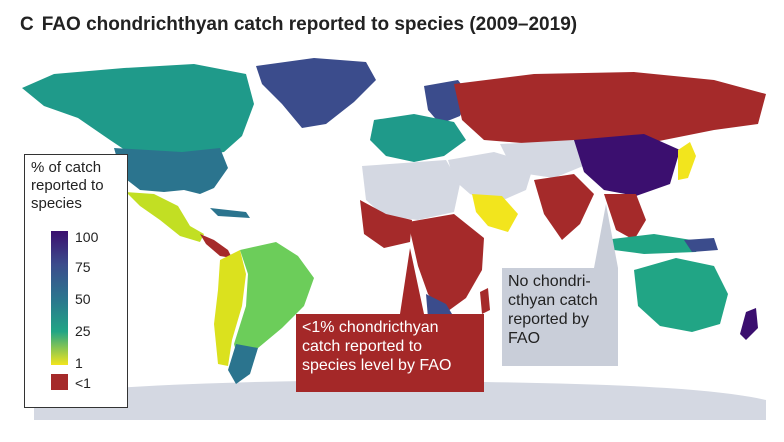 Image resolution: width=784 pixels, height=442 pixels. What do you see at coordinates (274, 304) in the screenshot?
I see `region-brazil` at bounding box center [274, 304].